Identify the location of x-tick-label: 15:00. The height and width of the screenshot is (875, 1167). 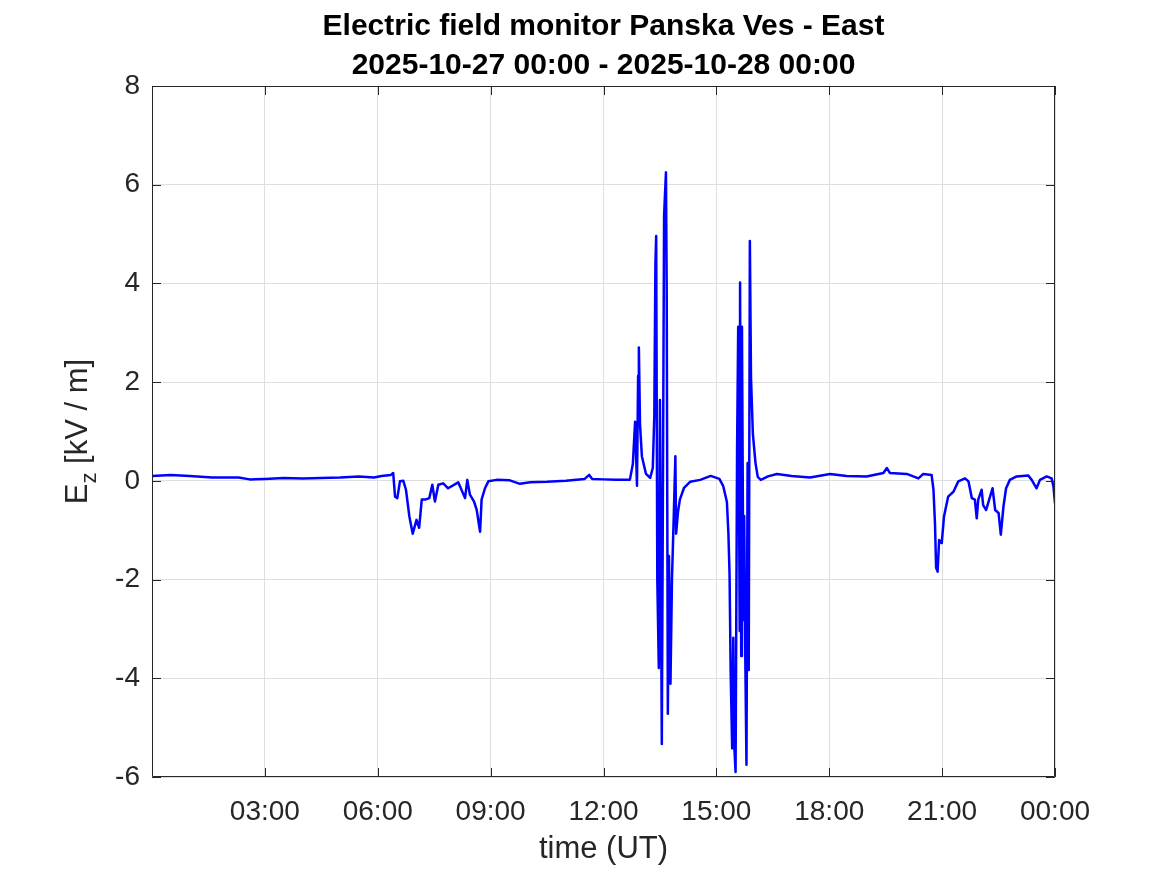
(716, 810).